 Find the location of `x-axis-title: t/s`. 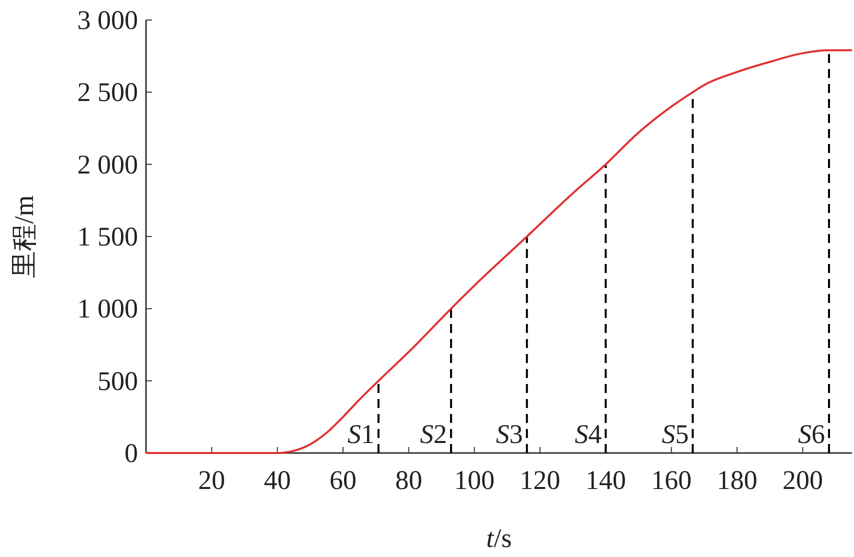

x-axis-title: t/s is located at coordinates (499, 538).